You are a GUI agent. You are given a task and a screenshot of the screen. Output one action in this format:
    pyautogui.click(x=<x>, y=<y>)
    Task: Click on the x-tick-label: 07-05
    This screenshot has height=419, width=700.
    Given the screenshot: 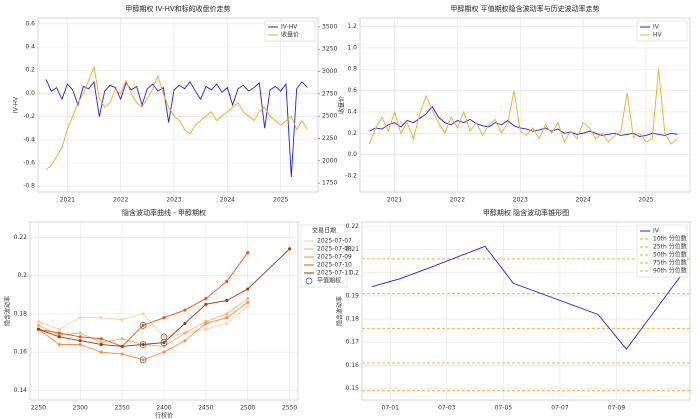 What is the action you would take?
    pyautogui.click(x=504, y=408)
    